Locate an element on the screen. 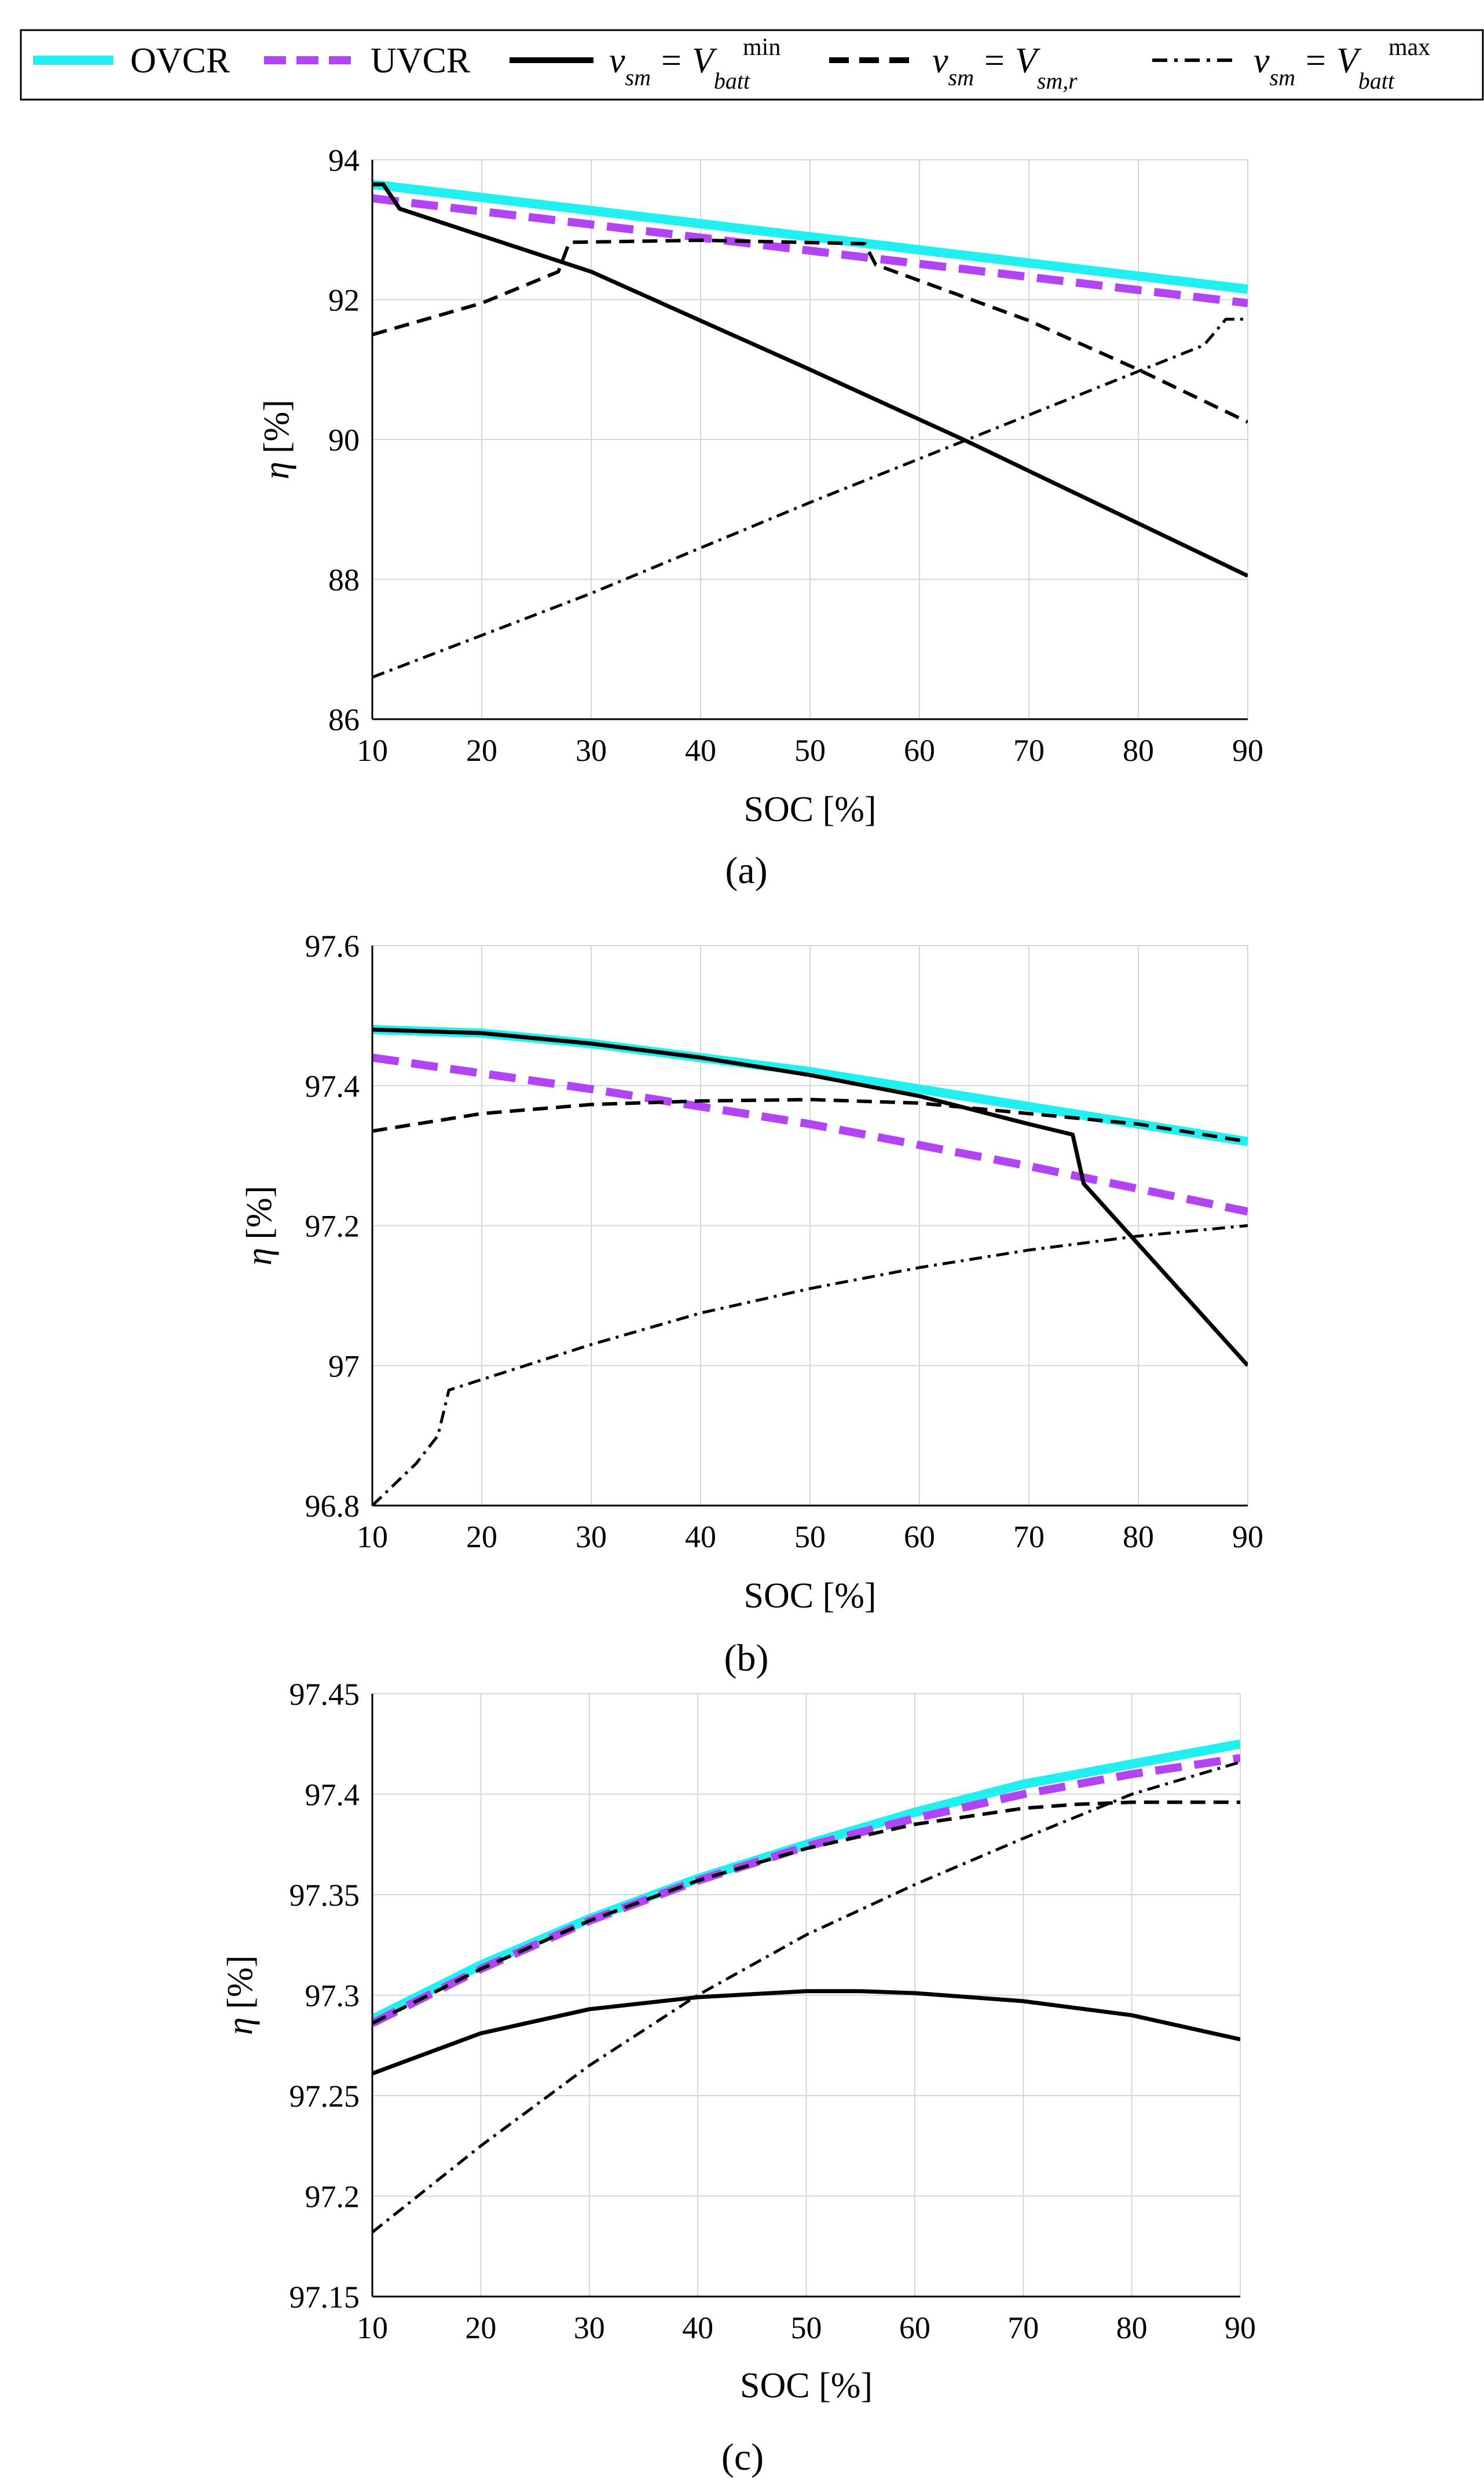  panel-caption: (c) is located at coordinates (742, 2457).